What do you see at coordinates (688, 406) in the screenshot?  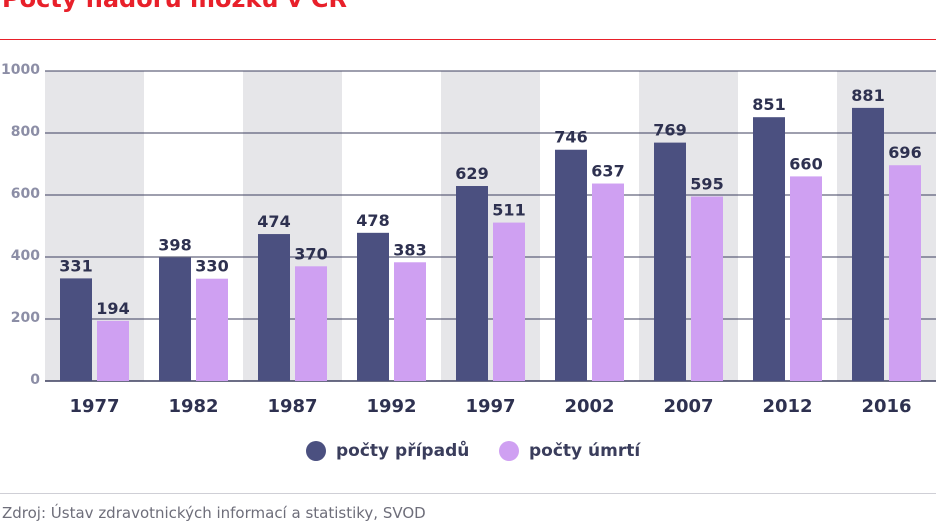 I see `x-tick-label: 2007` at bounding box center [688, 406].